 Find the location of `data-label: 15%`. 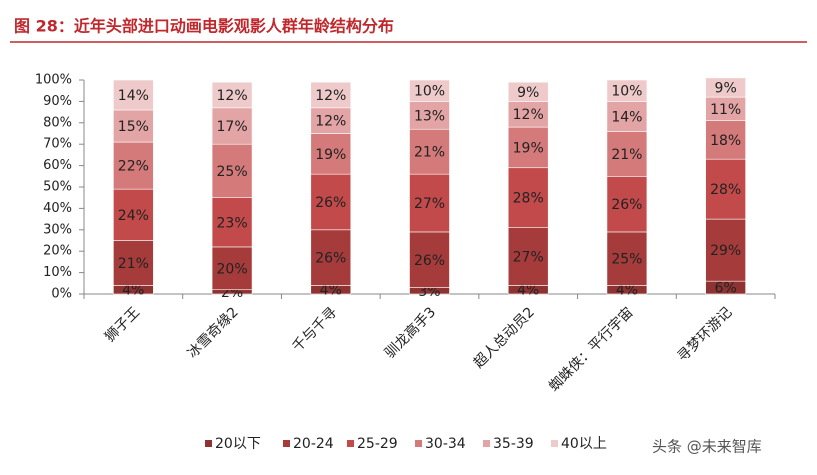

data-label: 15% is located at coordinates (133, 127).